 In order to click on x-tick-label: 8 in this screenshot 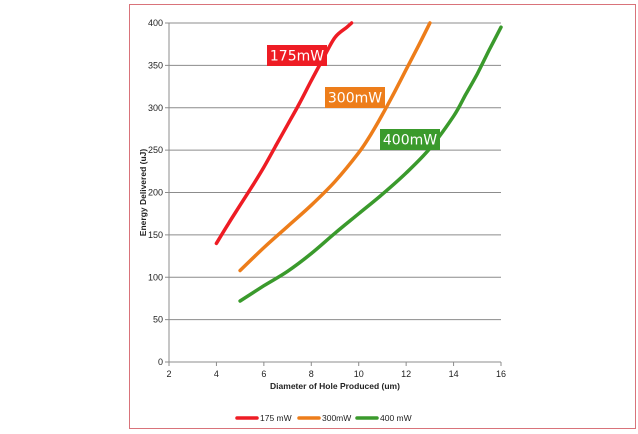, I will do `click(311, 374)`.